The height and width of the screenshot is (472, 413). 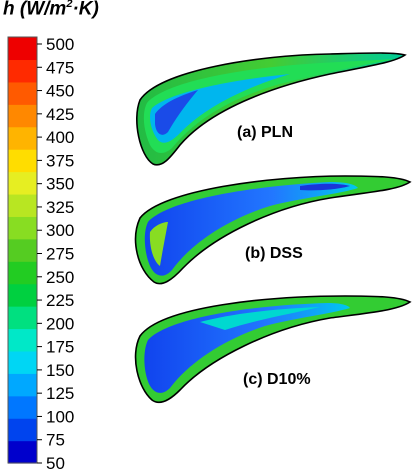 I want to click on colorbar-tick-label: 100, so click(x=60, y=416).